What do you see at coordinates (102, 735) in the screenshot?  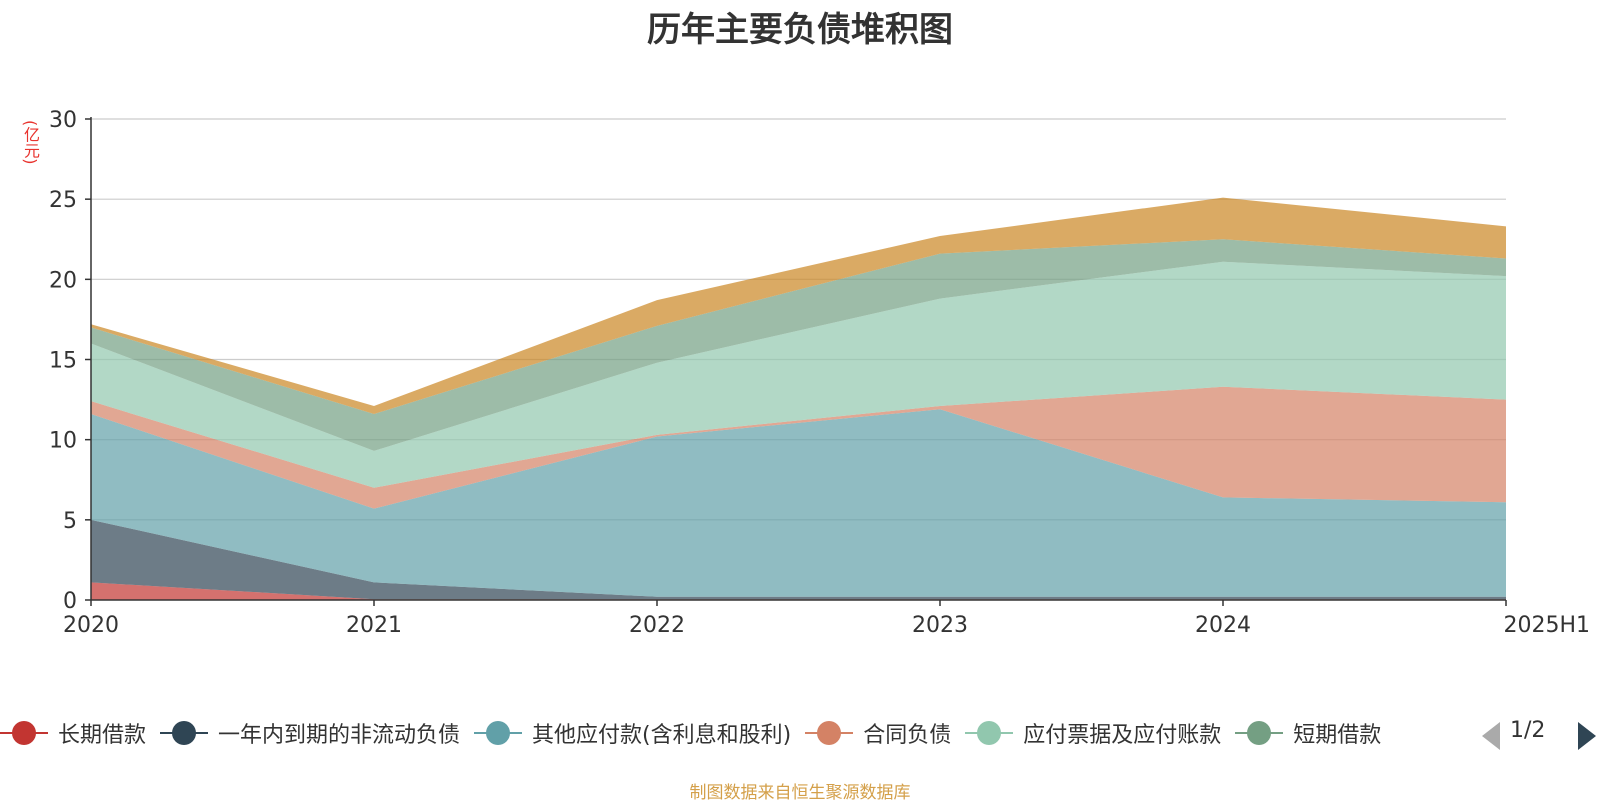 I see `legend-label: 长期借款` at bounding box center [102, 735].